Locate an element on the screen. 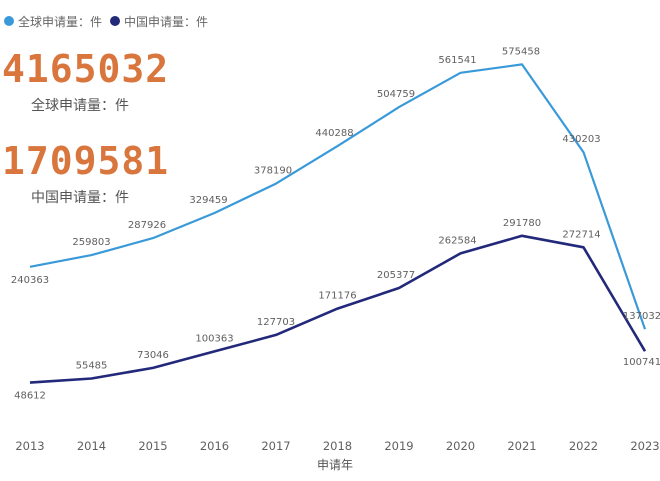 The image size is (660, 481). x-tick-label: 2022 is located at coordinates (583, 446).